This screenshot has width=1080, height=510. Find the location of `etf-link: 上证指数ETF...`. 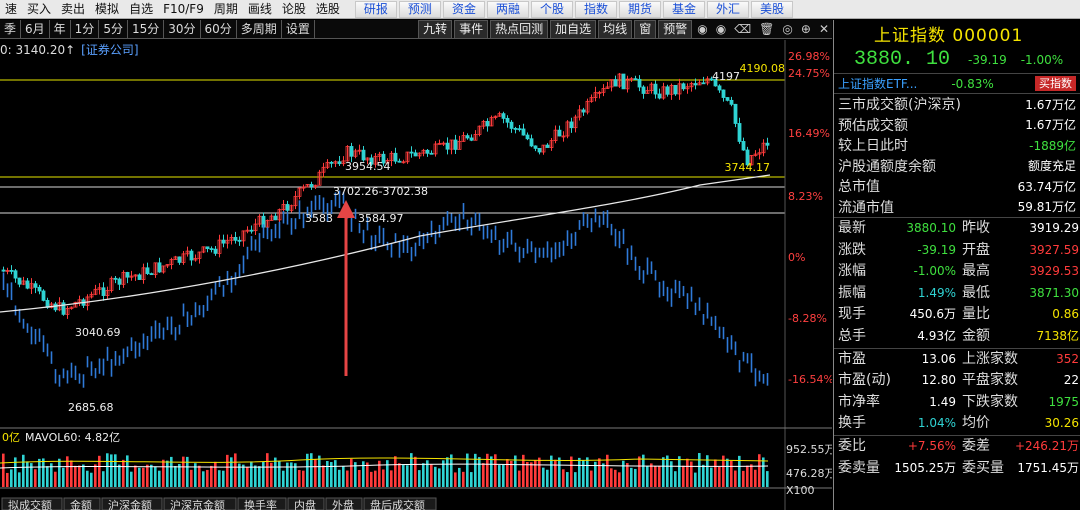

etf-link: 上证指数ETF... is located at coordinates (878, 84).